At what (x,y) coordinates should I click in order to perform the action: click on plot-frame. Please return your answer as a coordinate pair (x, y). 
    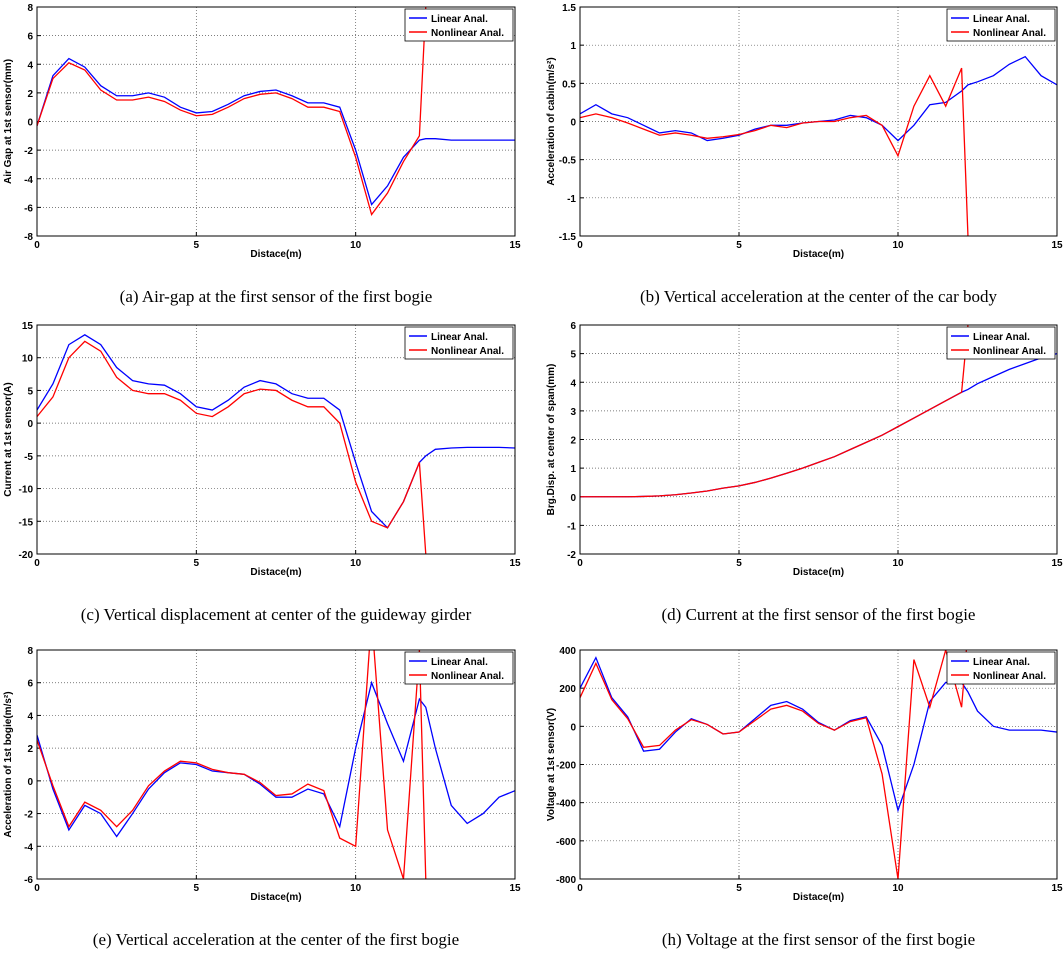
    Looking at the image, I should click on (818, 439).